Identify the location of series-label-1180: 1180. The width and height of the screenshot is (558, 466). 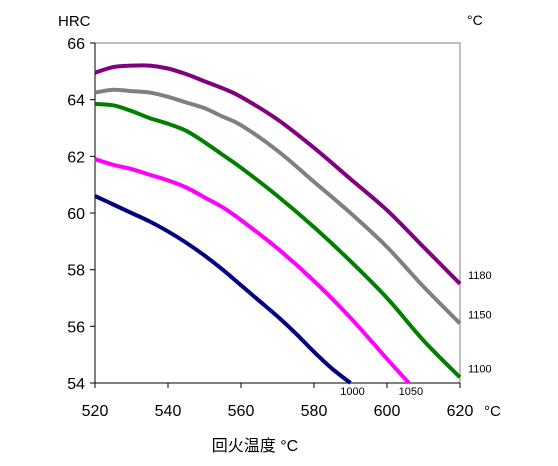
(480, 276).